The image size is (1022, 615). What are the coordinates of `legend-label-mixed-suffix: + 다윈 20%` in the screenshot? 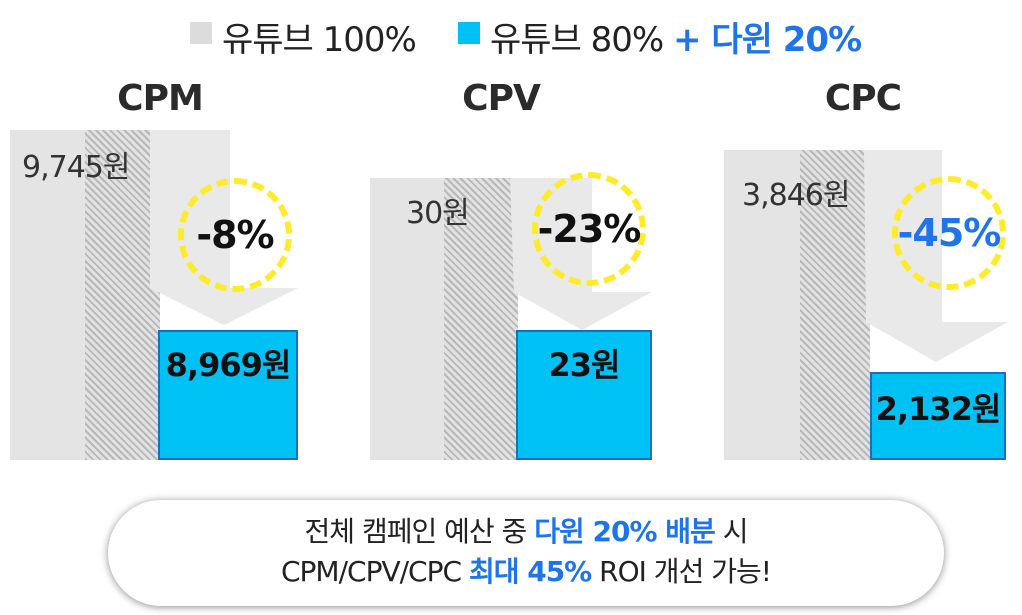 It's located at (767, 40).